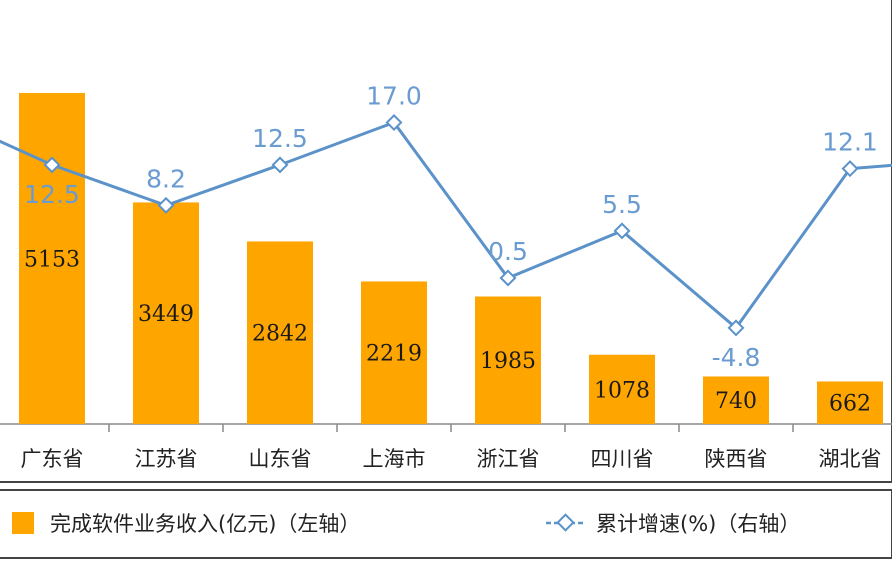  I want to click on category-label: 四川省, so click(622, 459).